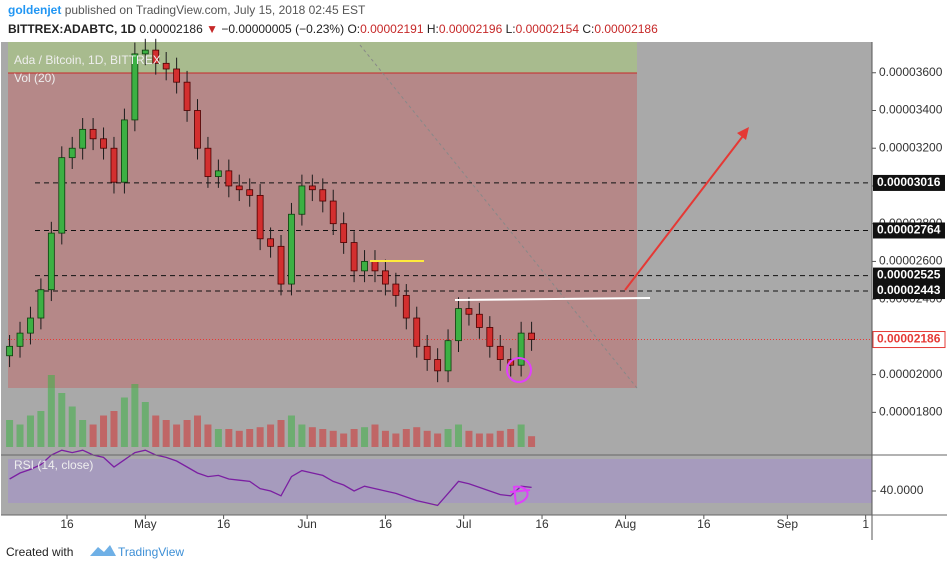  Describe the element at coordinates (282, 29) in the screenshot. I see `change: −0.00000005 (−0.23%)` at that location.